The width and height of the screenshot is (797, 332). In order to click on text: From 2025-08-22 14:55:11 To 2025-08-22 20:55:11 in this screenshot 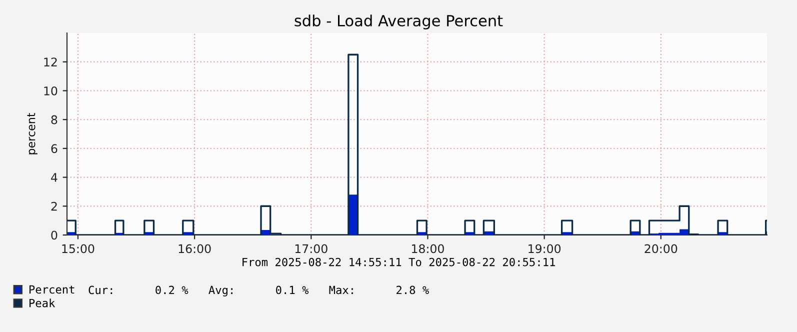, I will do `click(398, 262)`.